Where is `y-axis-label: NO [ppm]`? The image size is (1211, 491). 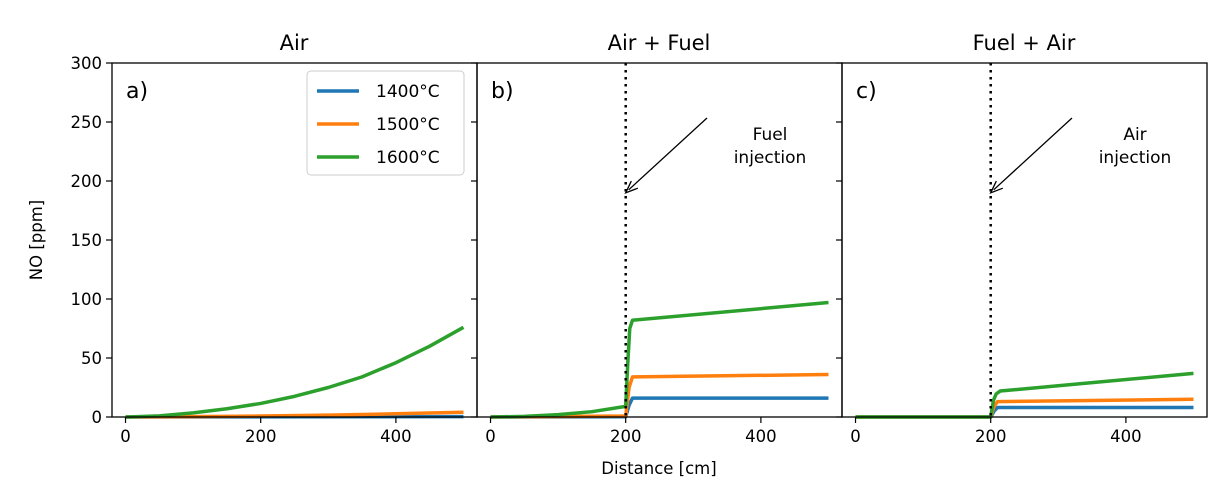
y-axis-label: NO [ppm] is located at coordinates (36, 240).